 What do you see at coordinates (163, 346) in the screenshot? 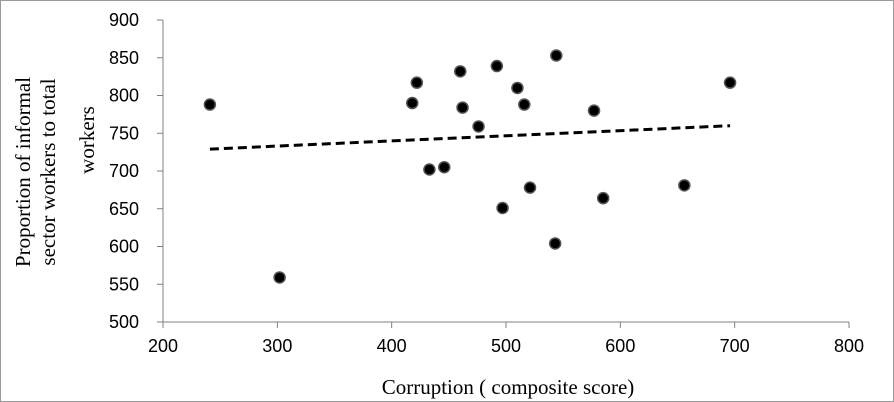
I see `x-tick-label: 200` at bounding box center [163, 346].